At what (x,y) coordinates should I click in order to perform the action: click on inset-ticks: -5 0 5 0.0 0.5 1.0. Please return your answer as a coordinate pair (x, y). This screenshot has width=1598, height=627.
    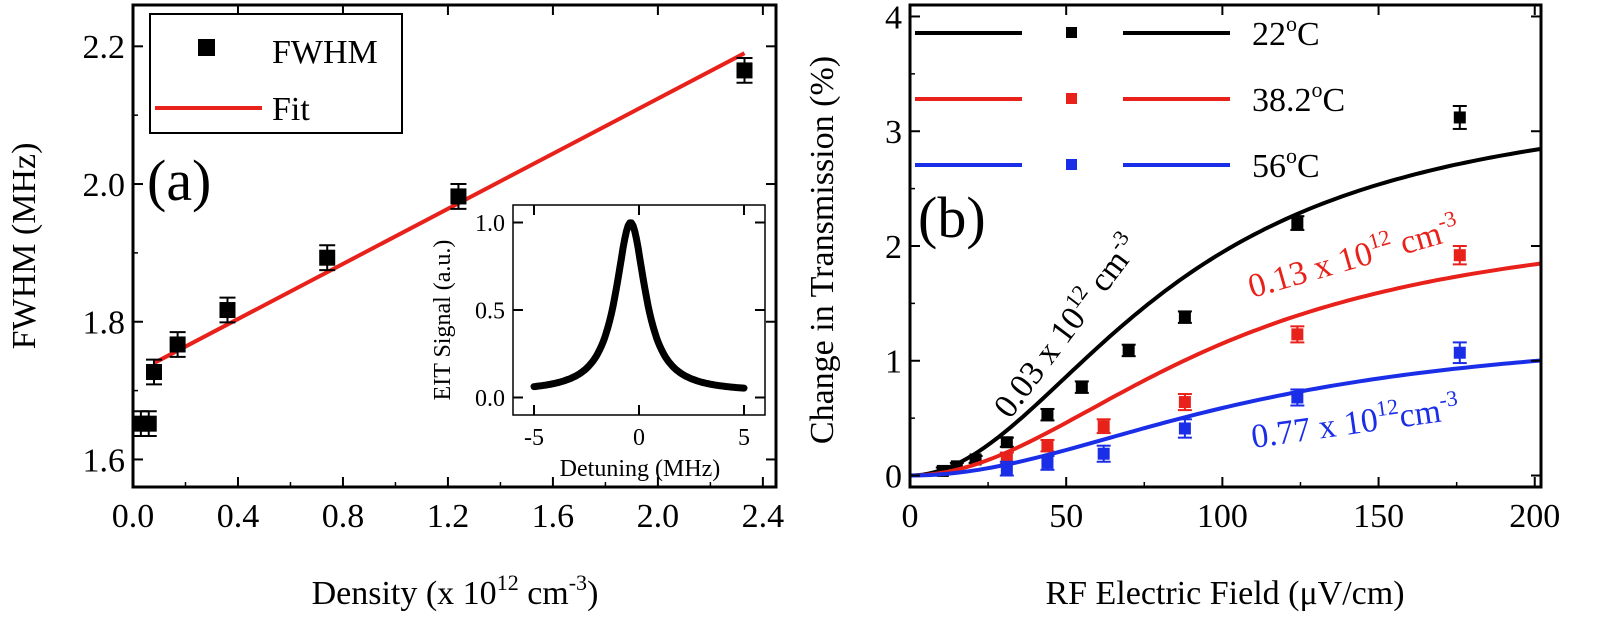
    Looking at the image, I should click on (620, 328).